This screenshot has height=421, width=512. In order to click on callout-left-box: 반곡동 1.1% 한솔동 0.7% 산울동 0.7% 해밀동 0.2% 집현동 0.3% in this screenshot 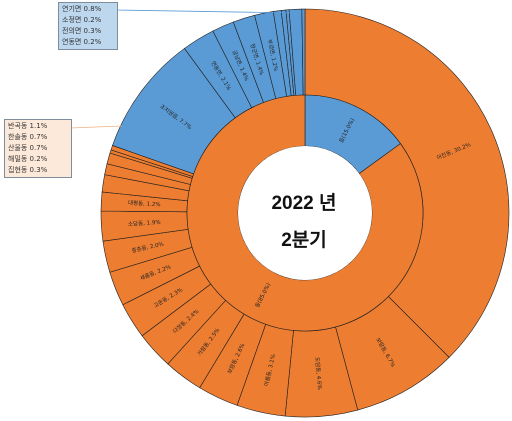, I will do `click(38, 148)`.